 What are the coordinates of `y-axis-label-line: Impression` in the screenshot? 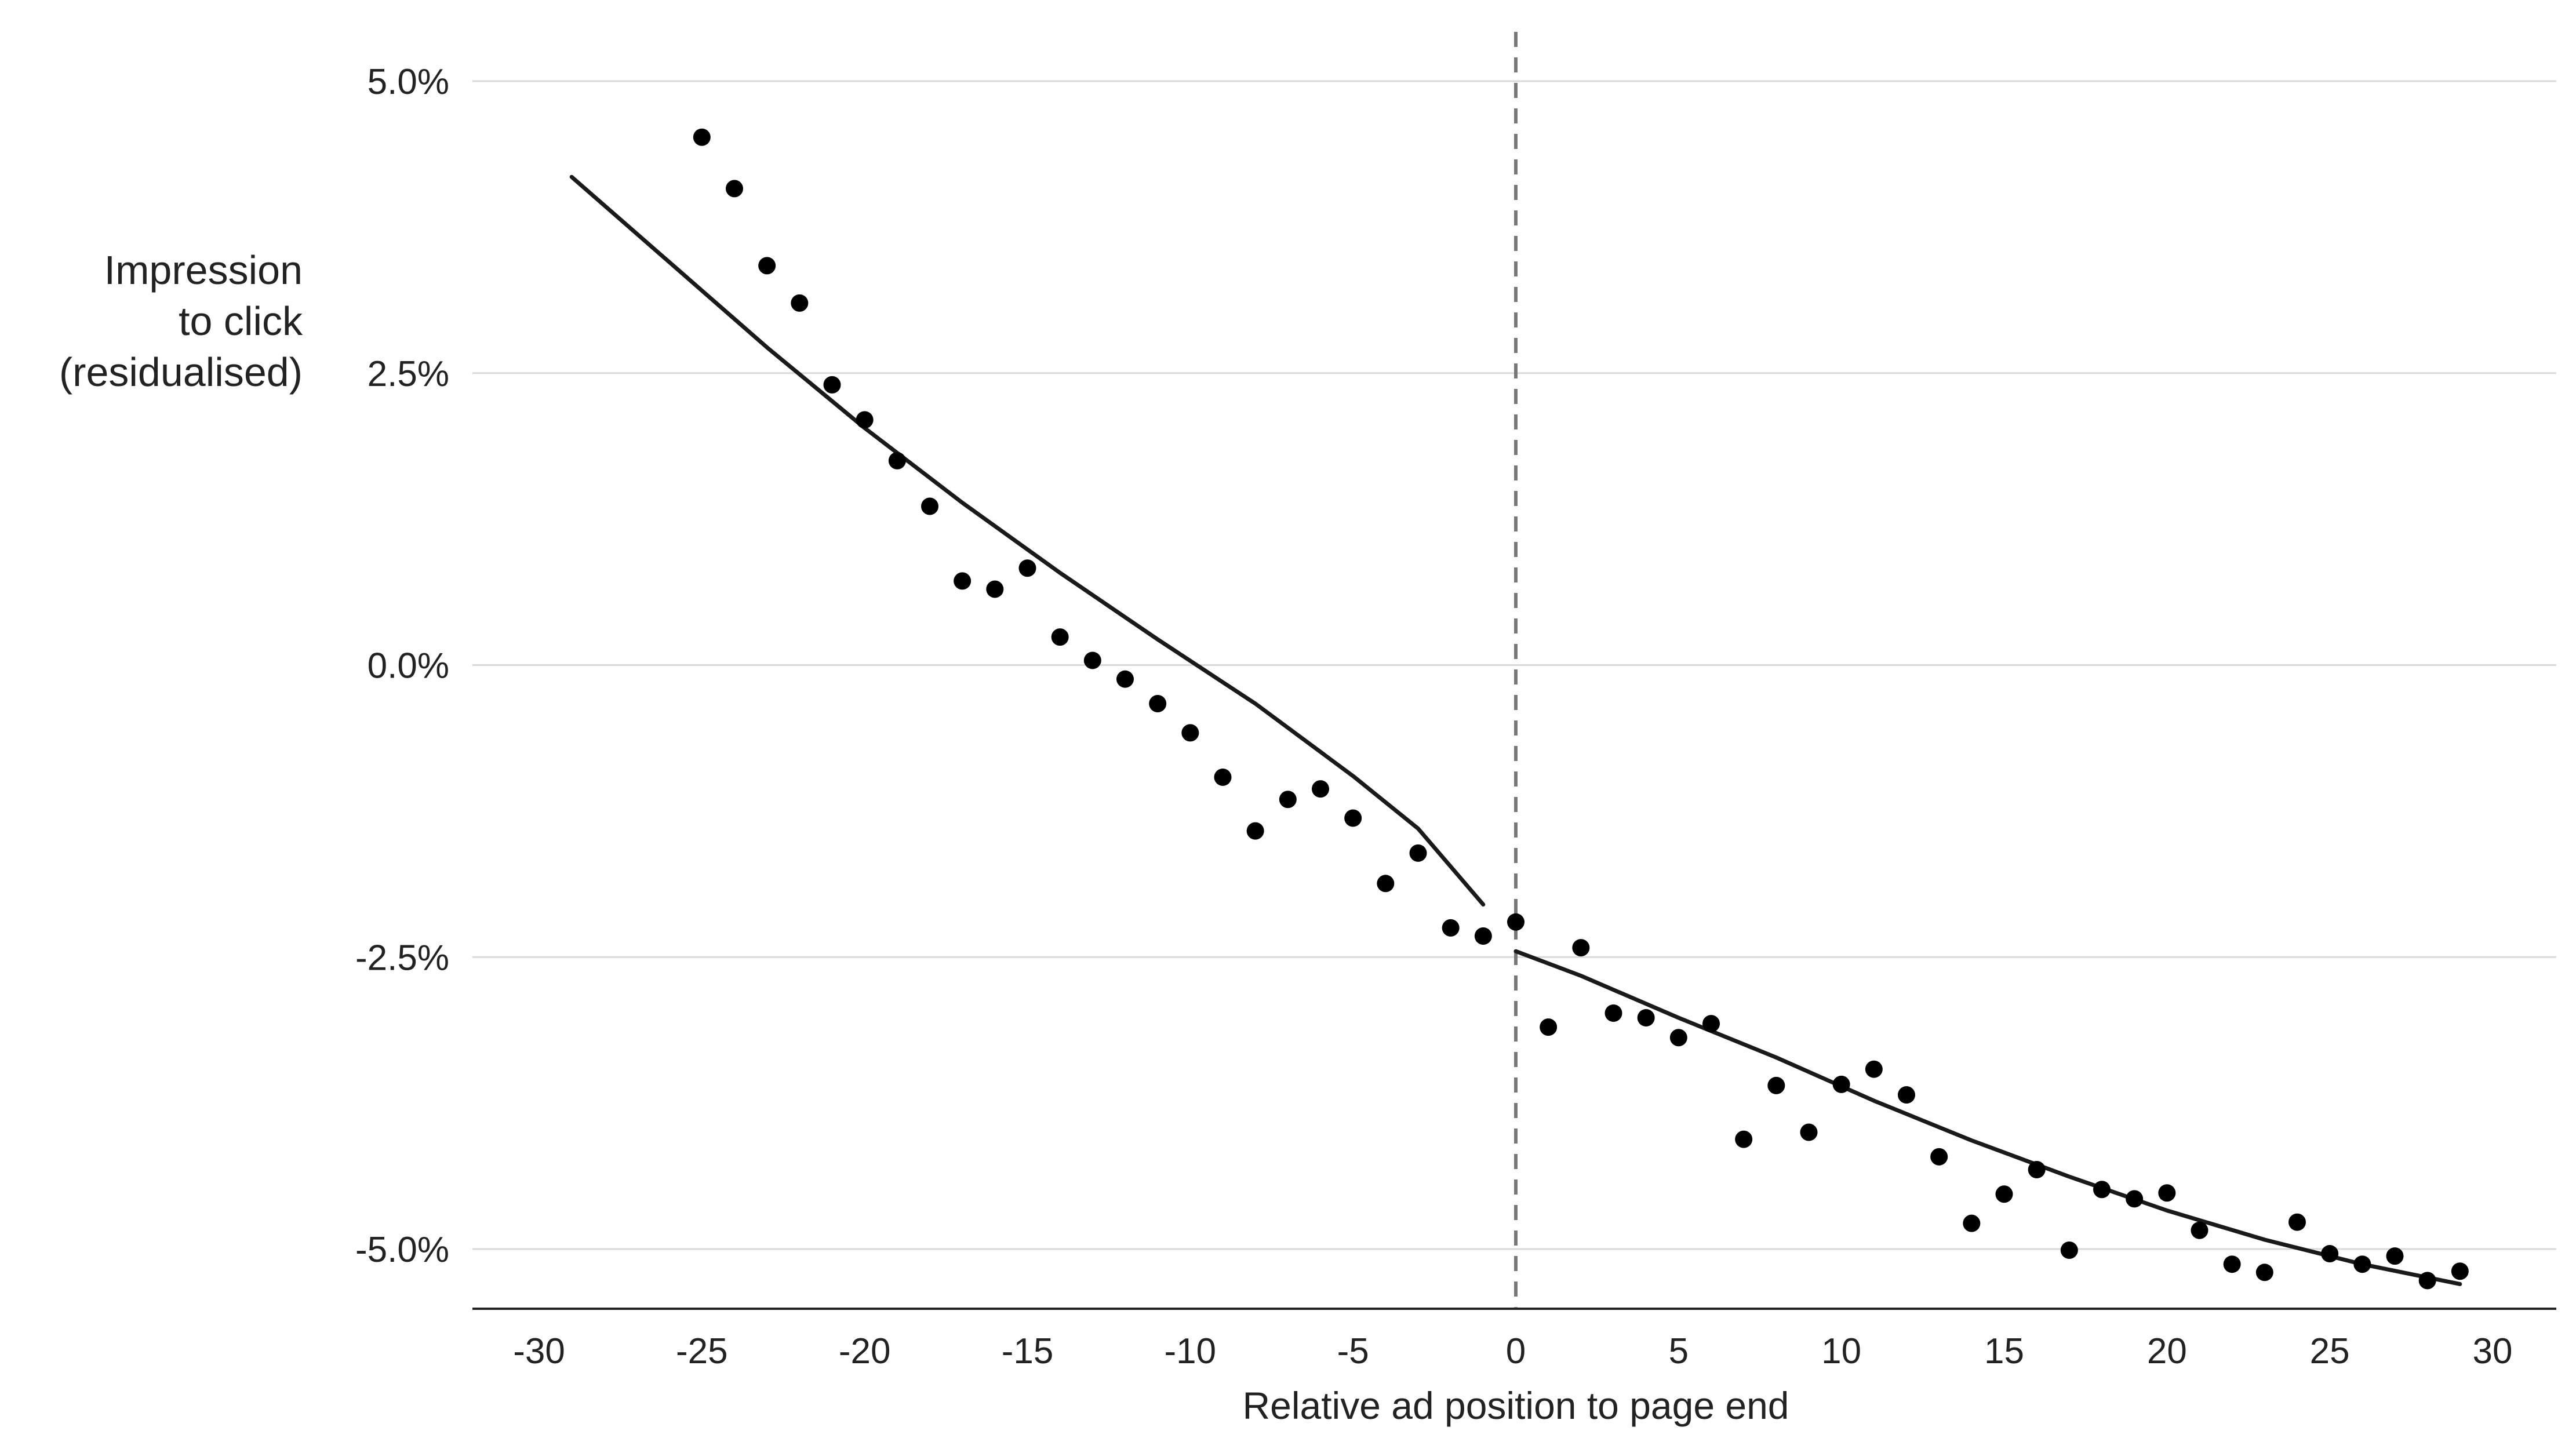 It's located at (203, 270).